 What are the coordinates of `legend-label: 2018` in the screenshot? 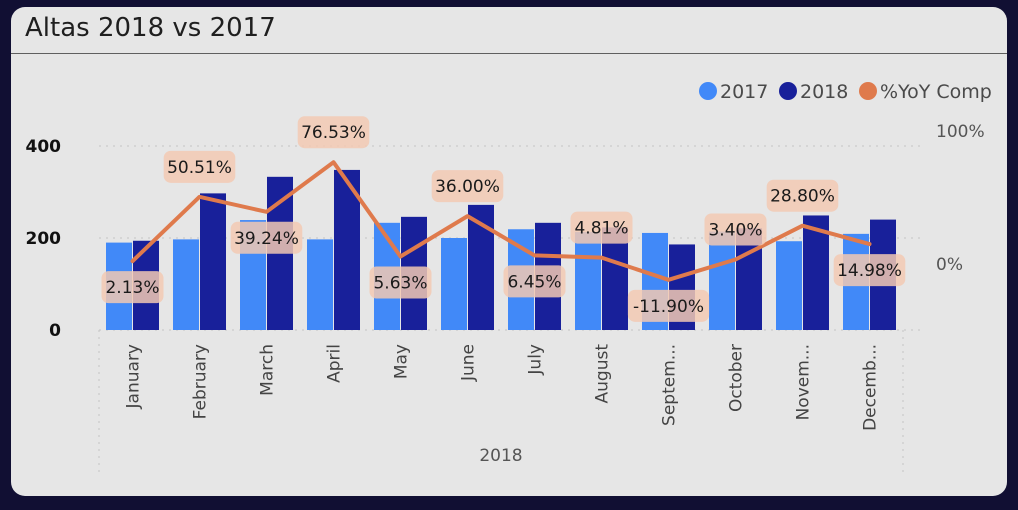 It's located at (824, 92).